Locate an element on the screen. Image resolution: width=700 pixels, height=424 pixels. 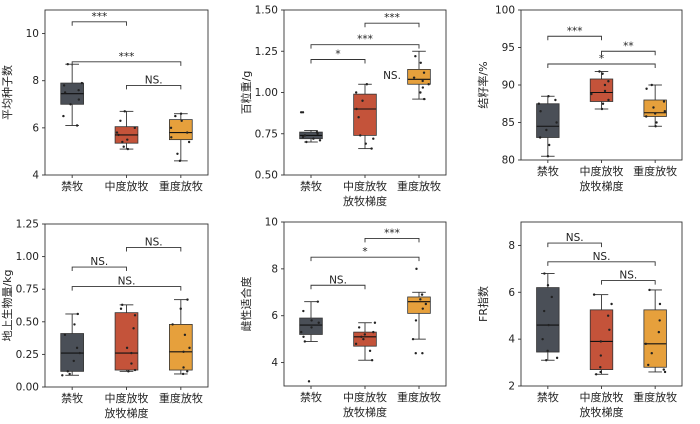
y-tick-label: 100 is located at coordinates (505, 11).